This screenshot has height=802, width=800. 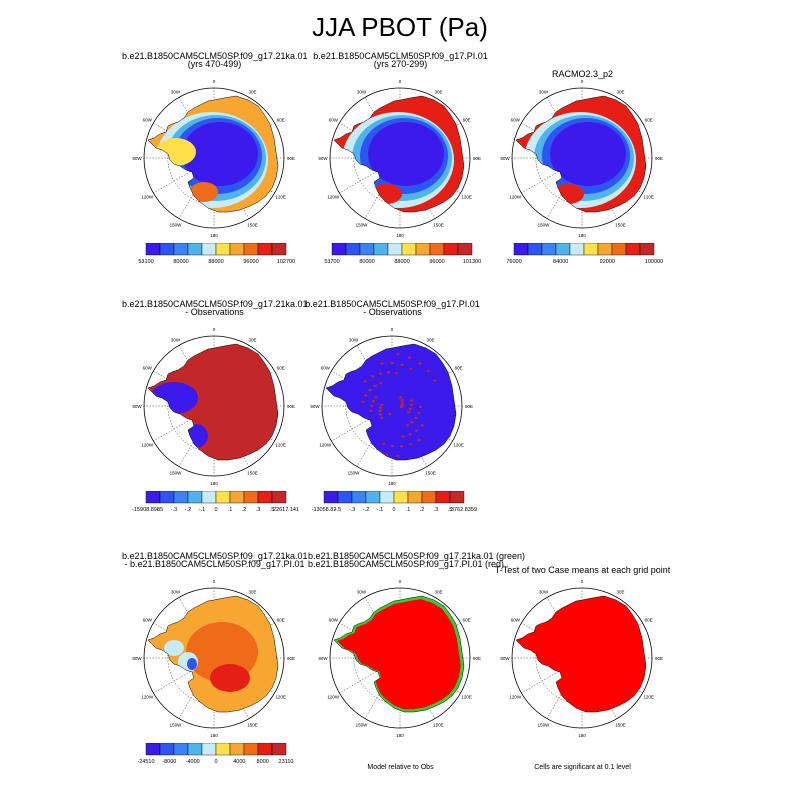 I want to click on diff-field, so click(x=230, y=678).